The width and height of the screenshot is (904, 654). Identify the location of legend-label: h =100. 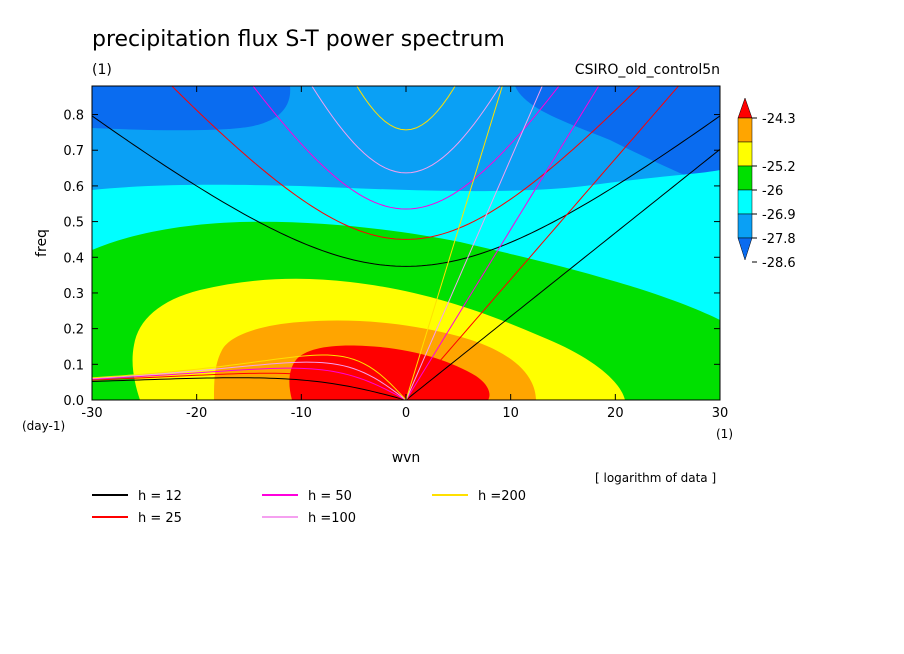
(332, 518).